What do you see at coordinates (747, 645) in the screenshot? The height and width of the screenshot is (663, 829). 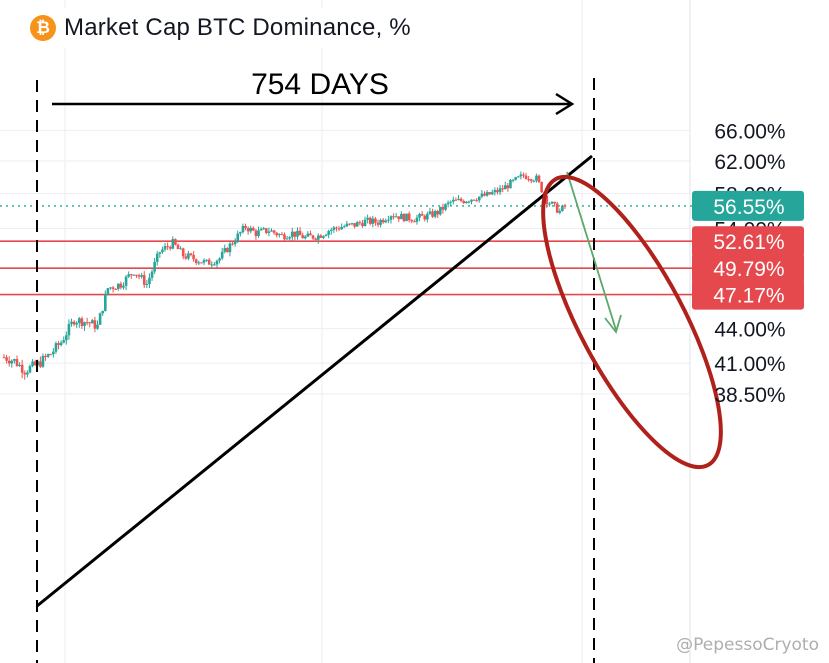 I see `watermark: @PepessoCryoto` at bounding box center [747, 645].